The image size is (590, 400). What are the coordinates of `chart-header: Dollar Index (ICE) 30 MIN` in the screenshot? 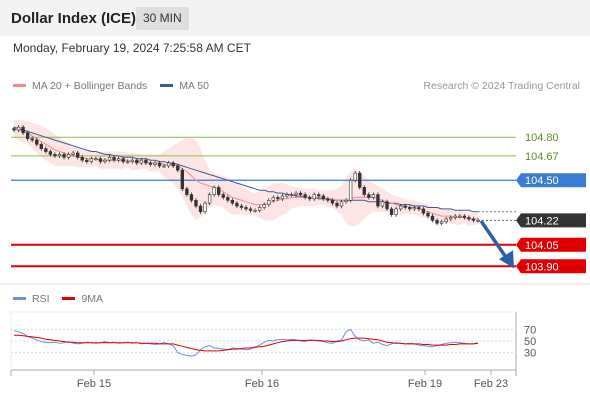 It's located at (295, 18).